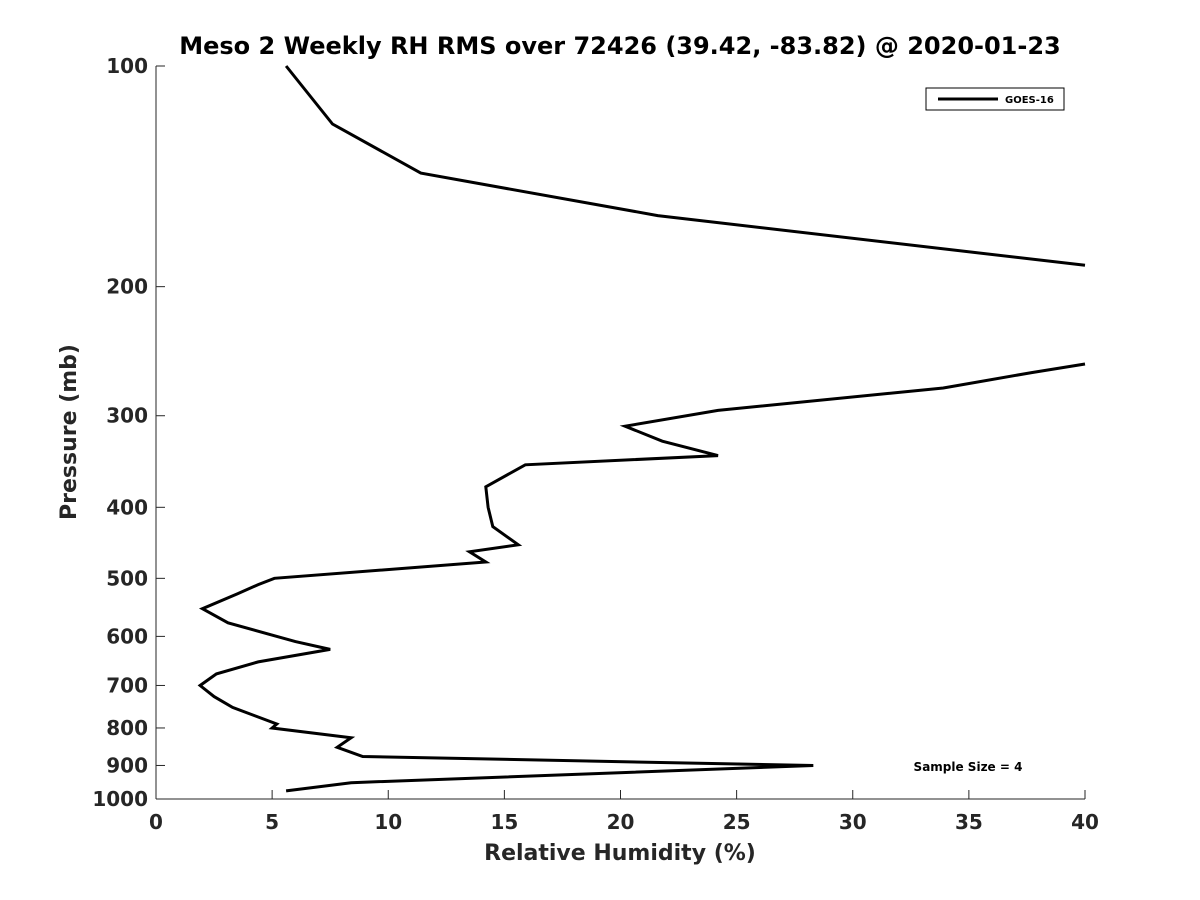  Describe the element at coordinates (69, 432) in the screenshot. I see `y-axis-label: Pressure (mb)` at that location.